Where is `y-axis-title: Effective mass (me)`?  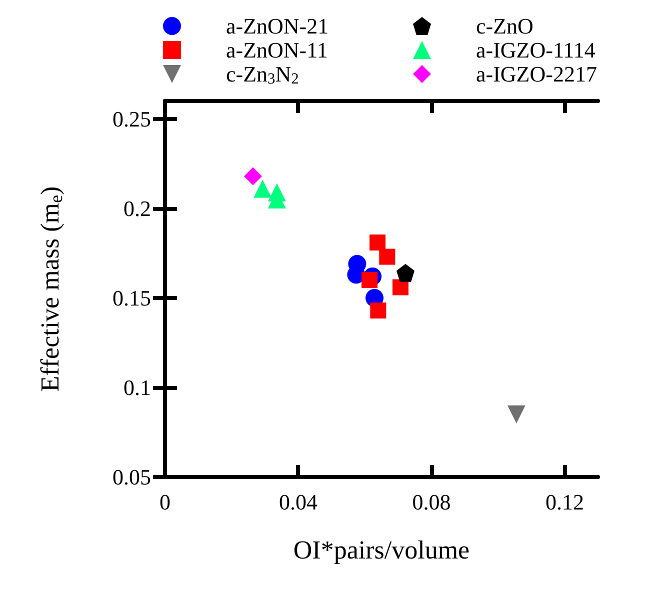
y-axis-title: Effective mass (me) is located at coordinates (51, 289).